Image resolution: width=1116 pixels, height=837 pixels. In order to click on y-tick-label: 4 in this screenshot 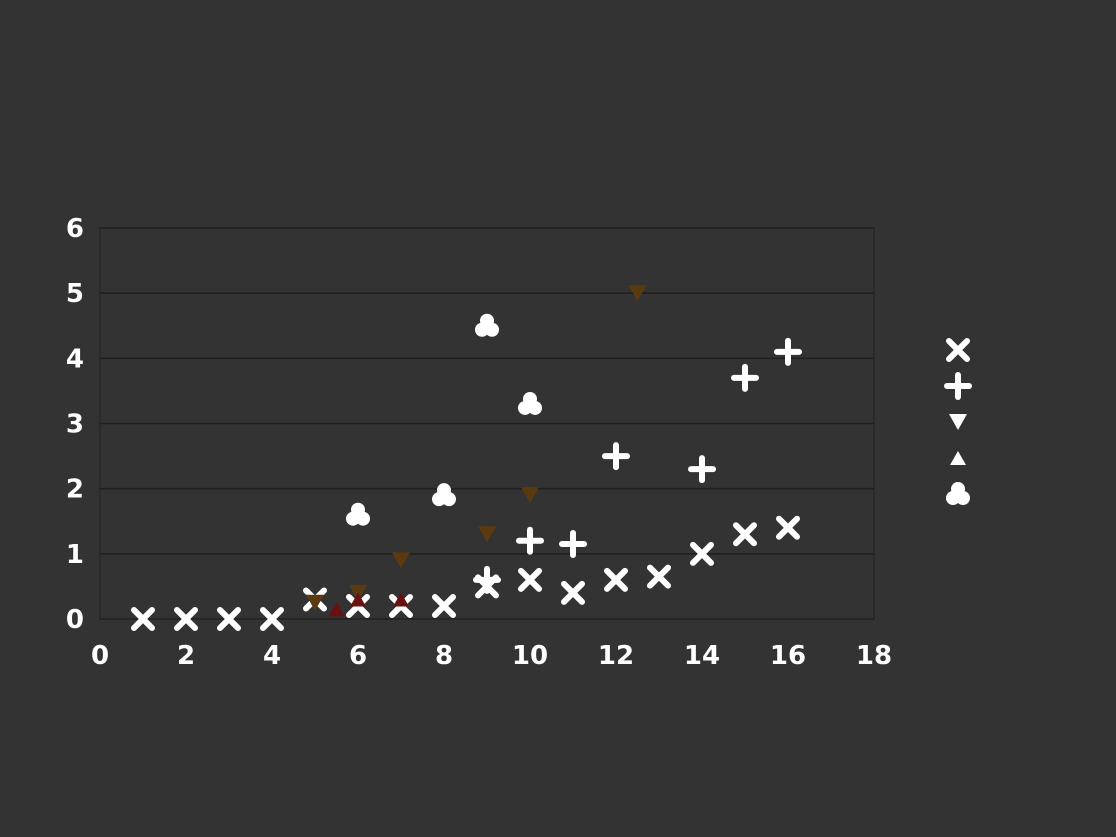, I will do `click(75, 359)`.